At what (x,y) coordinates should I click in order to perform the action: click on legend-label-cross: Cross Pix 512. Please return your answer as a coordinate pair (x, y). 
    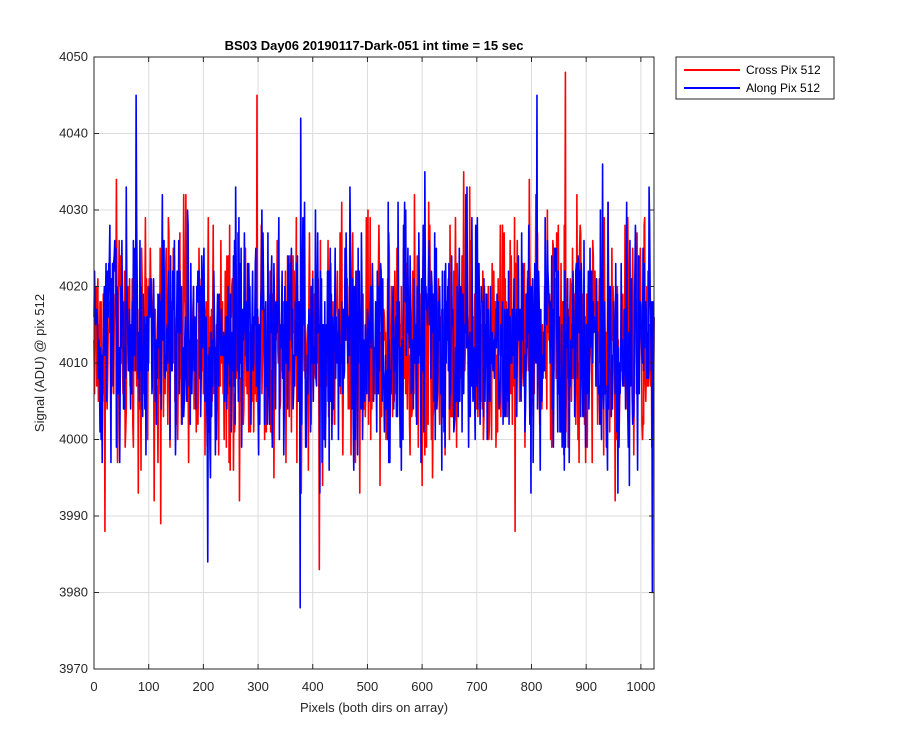
    Looking at the image, I should click on (783, 70).